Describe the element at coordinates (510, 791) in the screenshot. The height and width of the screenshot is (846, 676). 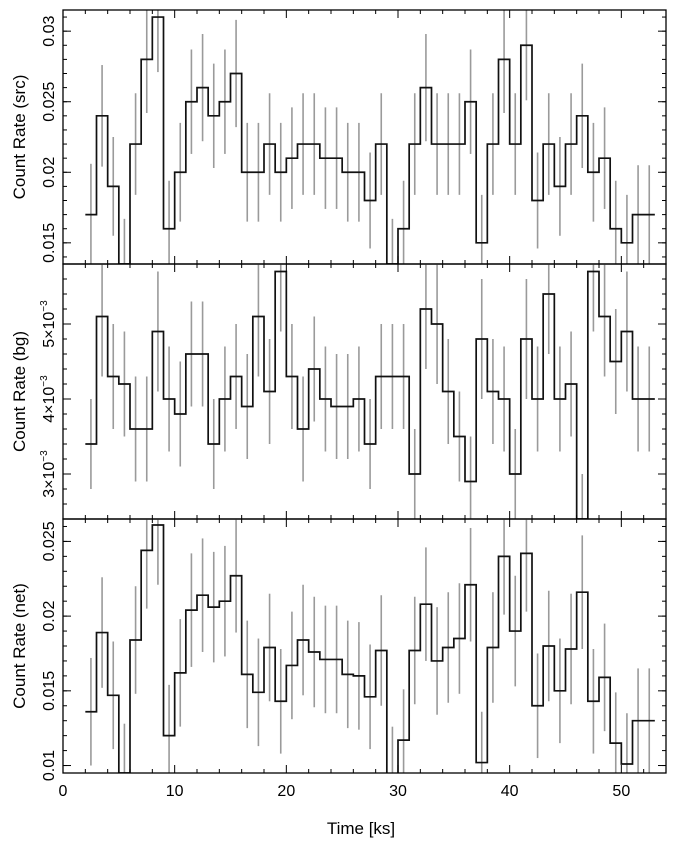
I see `x-tick-label: 40` at that location.